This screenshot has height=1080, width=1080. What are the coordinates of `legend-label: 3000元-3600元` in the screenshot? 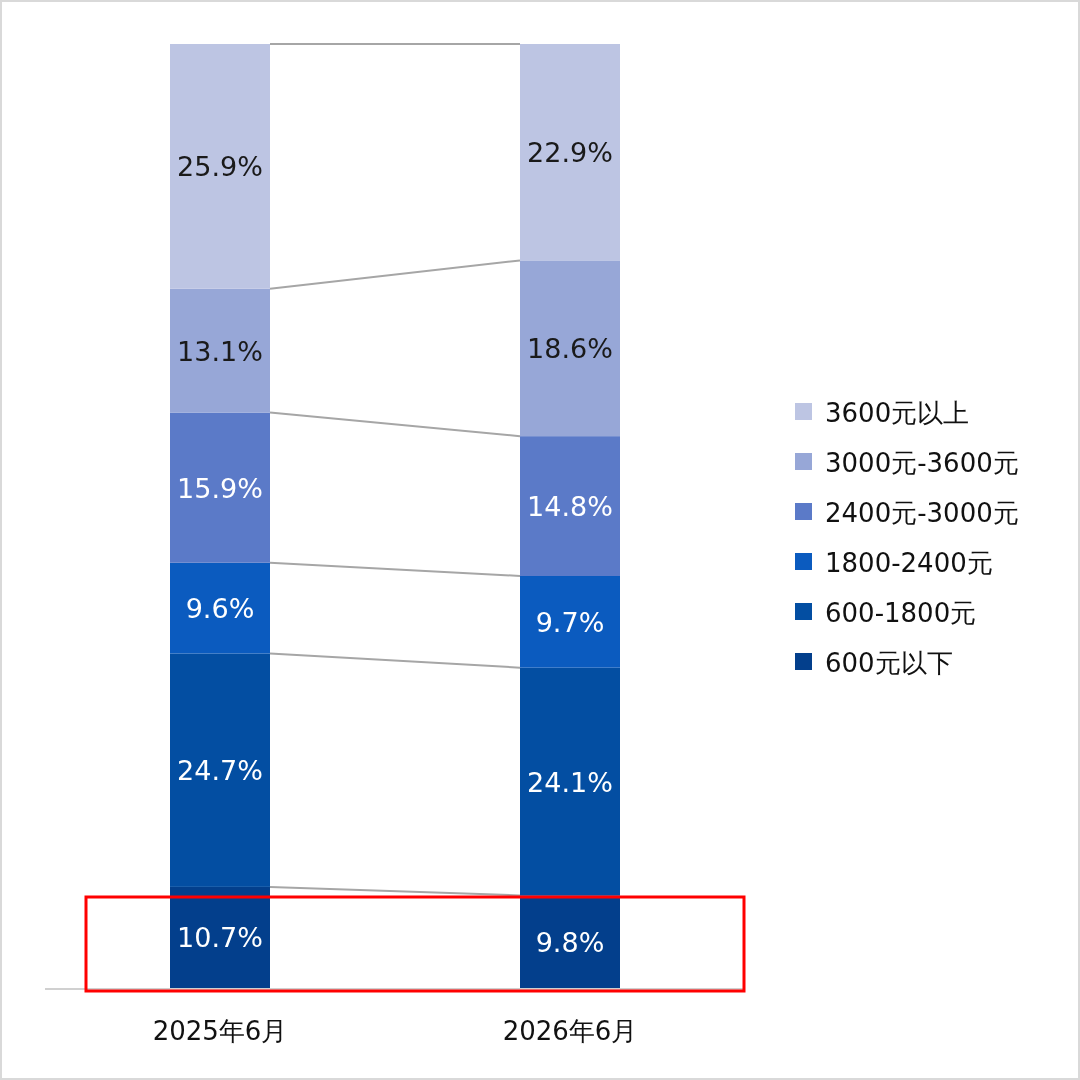 It's located at (922, 463).